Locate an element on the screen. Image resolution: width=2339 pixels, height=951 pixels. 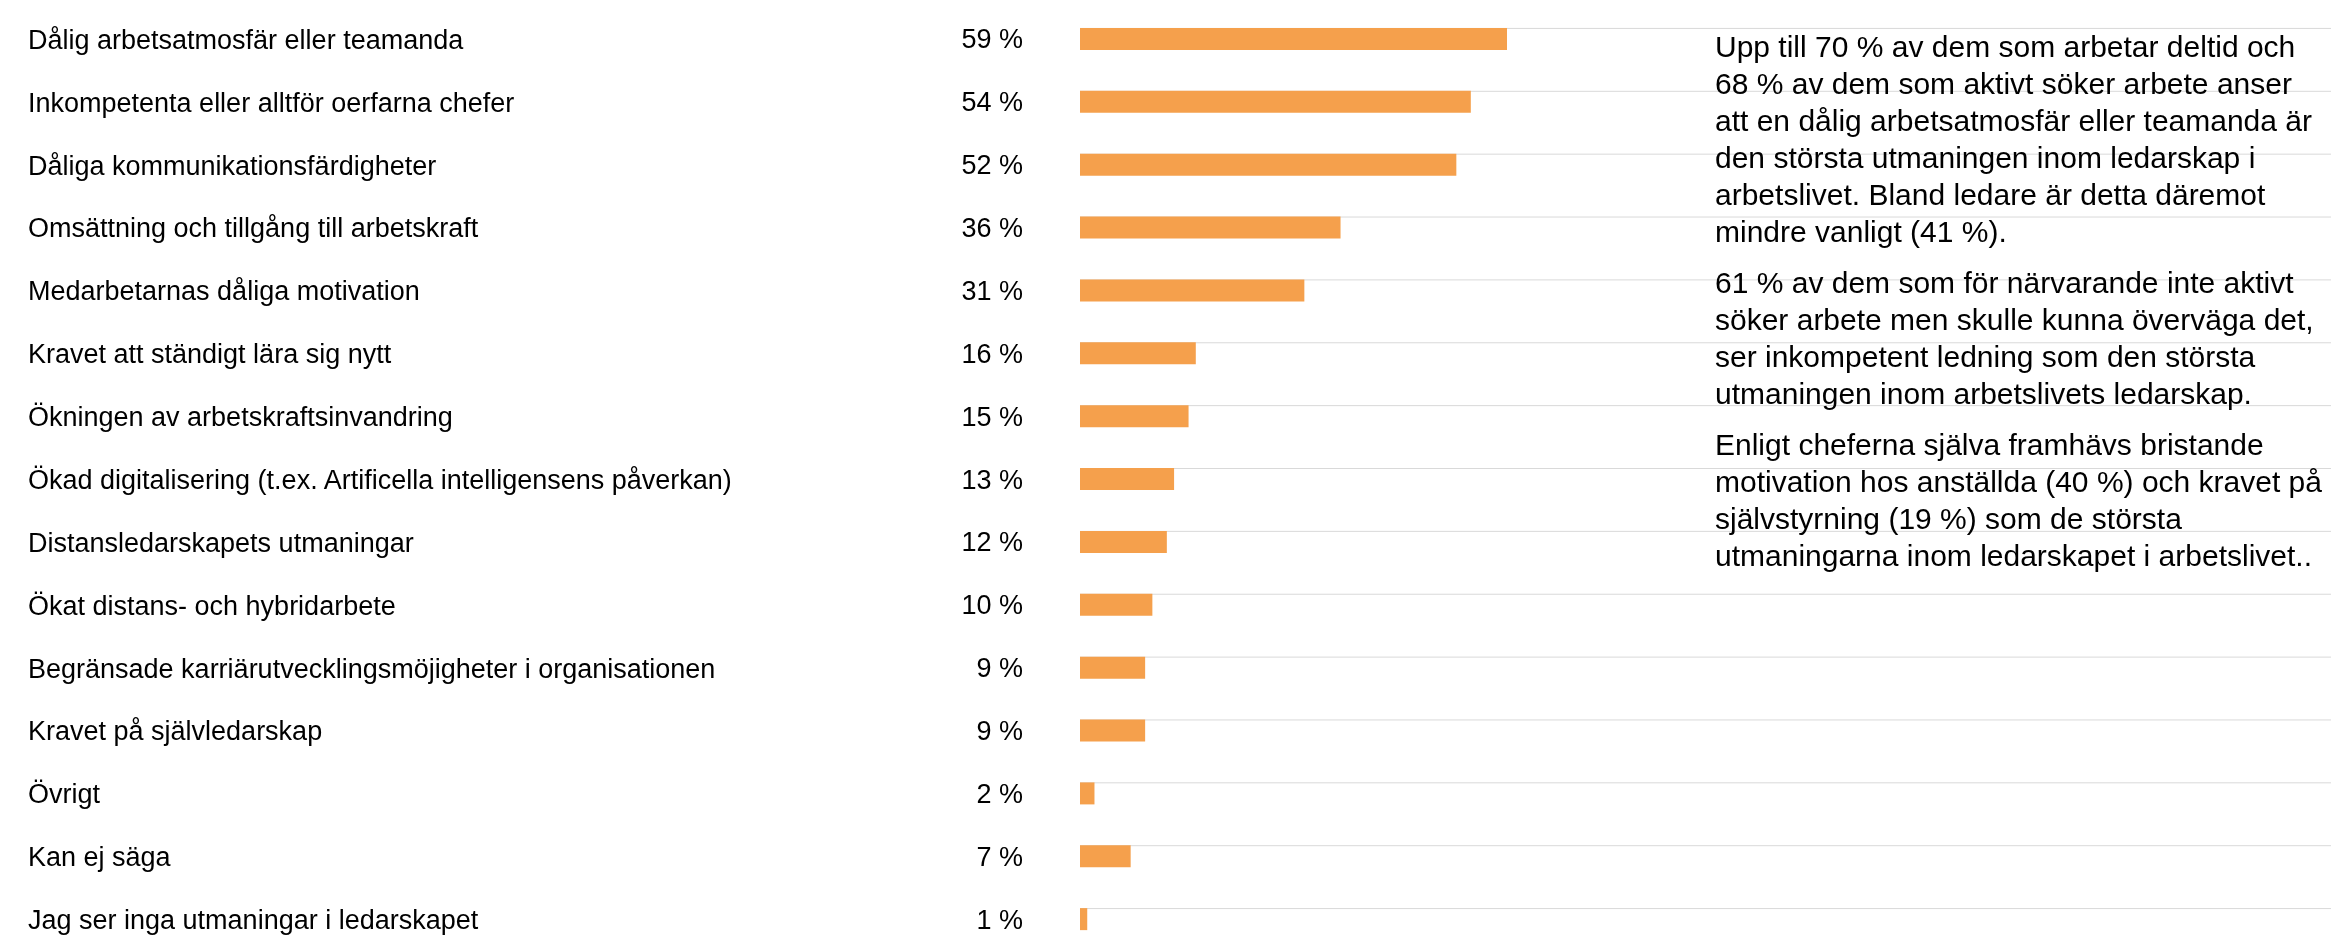
data-label: 7 % is located at coordinates (999, 856).